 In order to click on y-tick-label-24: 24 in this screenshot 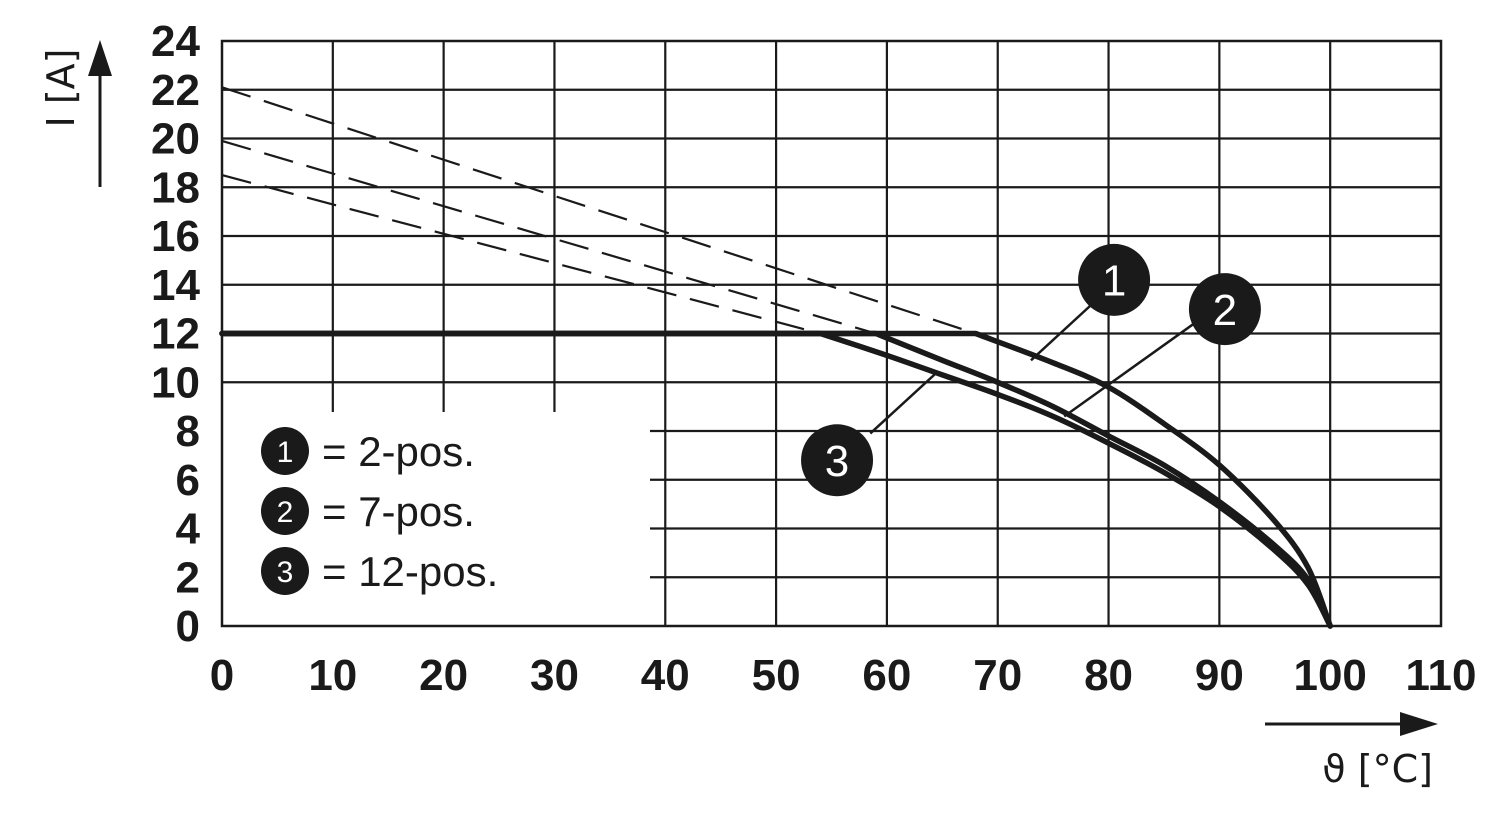, I will do `click(175, 41)`.